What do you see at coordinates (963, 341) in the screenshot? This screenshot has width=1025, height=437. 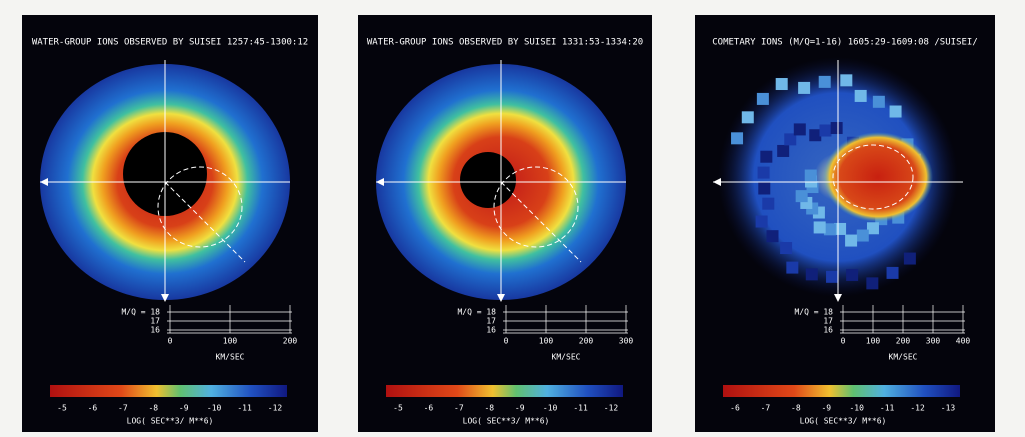 I see `speed-tick-label: 400` at bounding box center [963, 341].